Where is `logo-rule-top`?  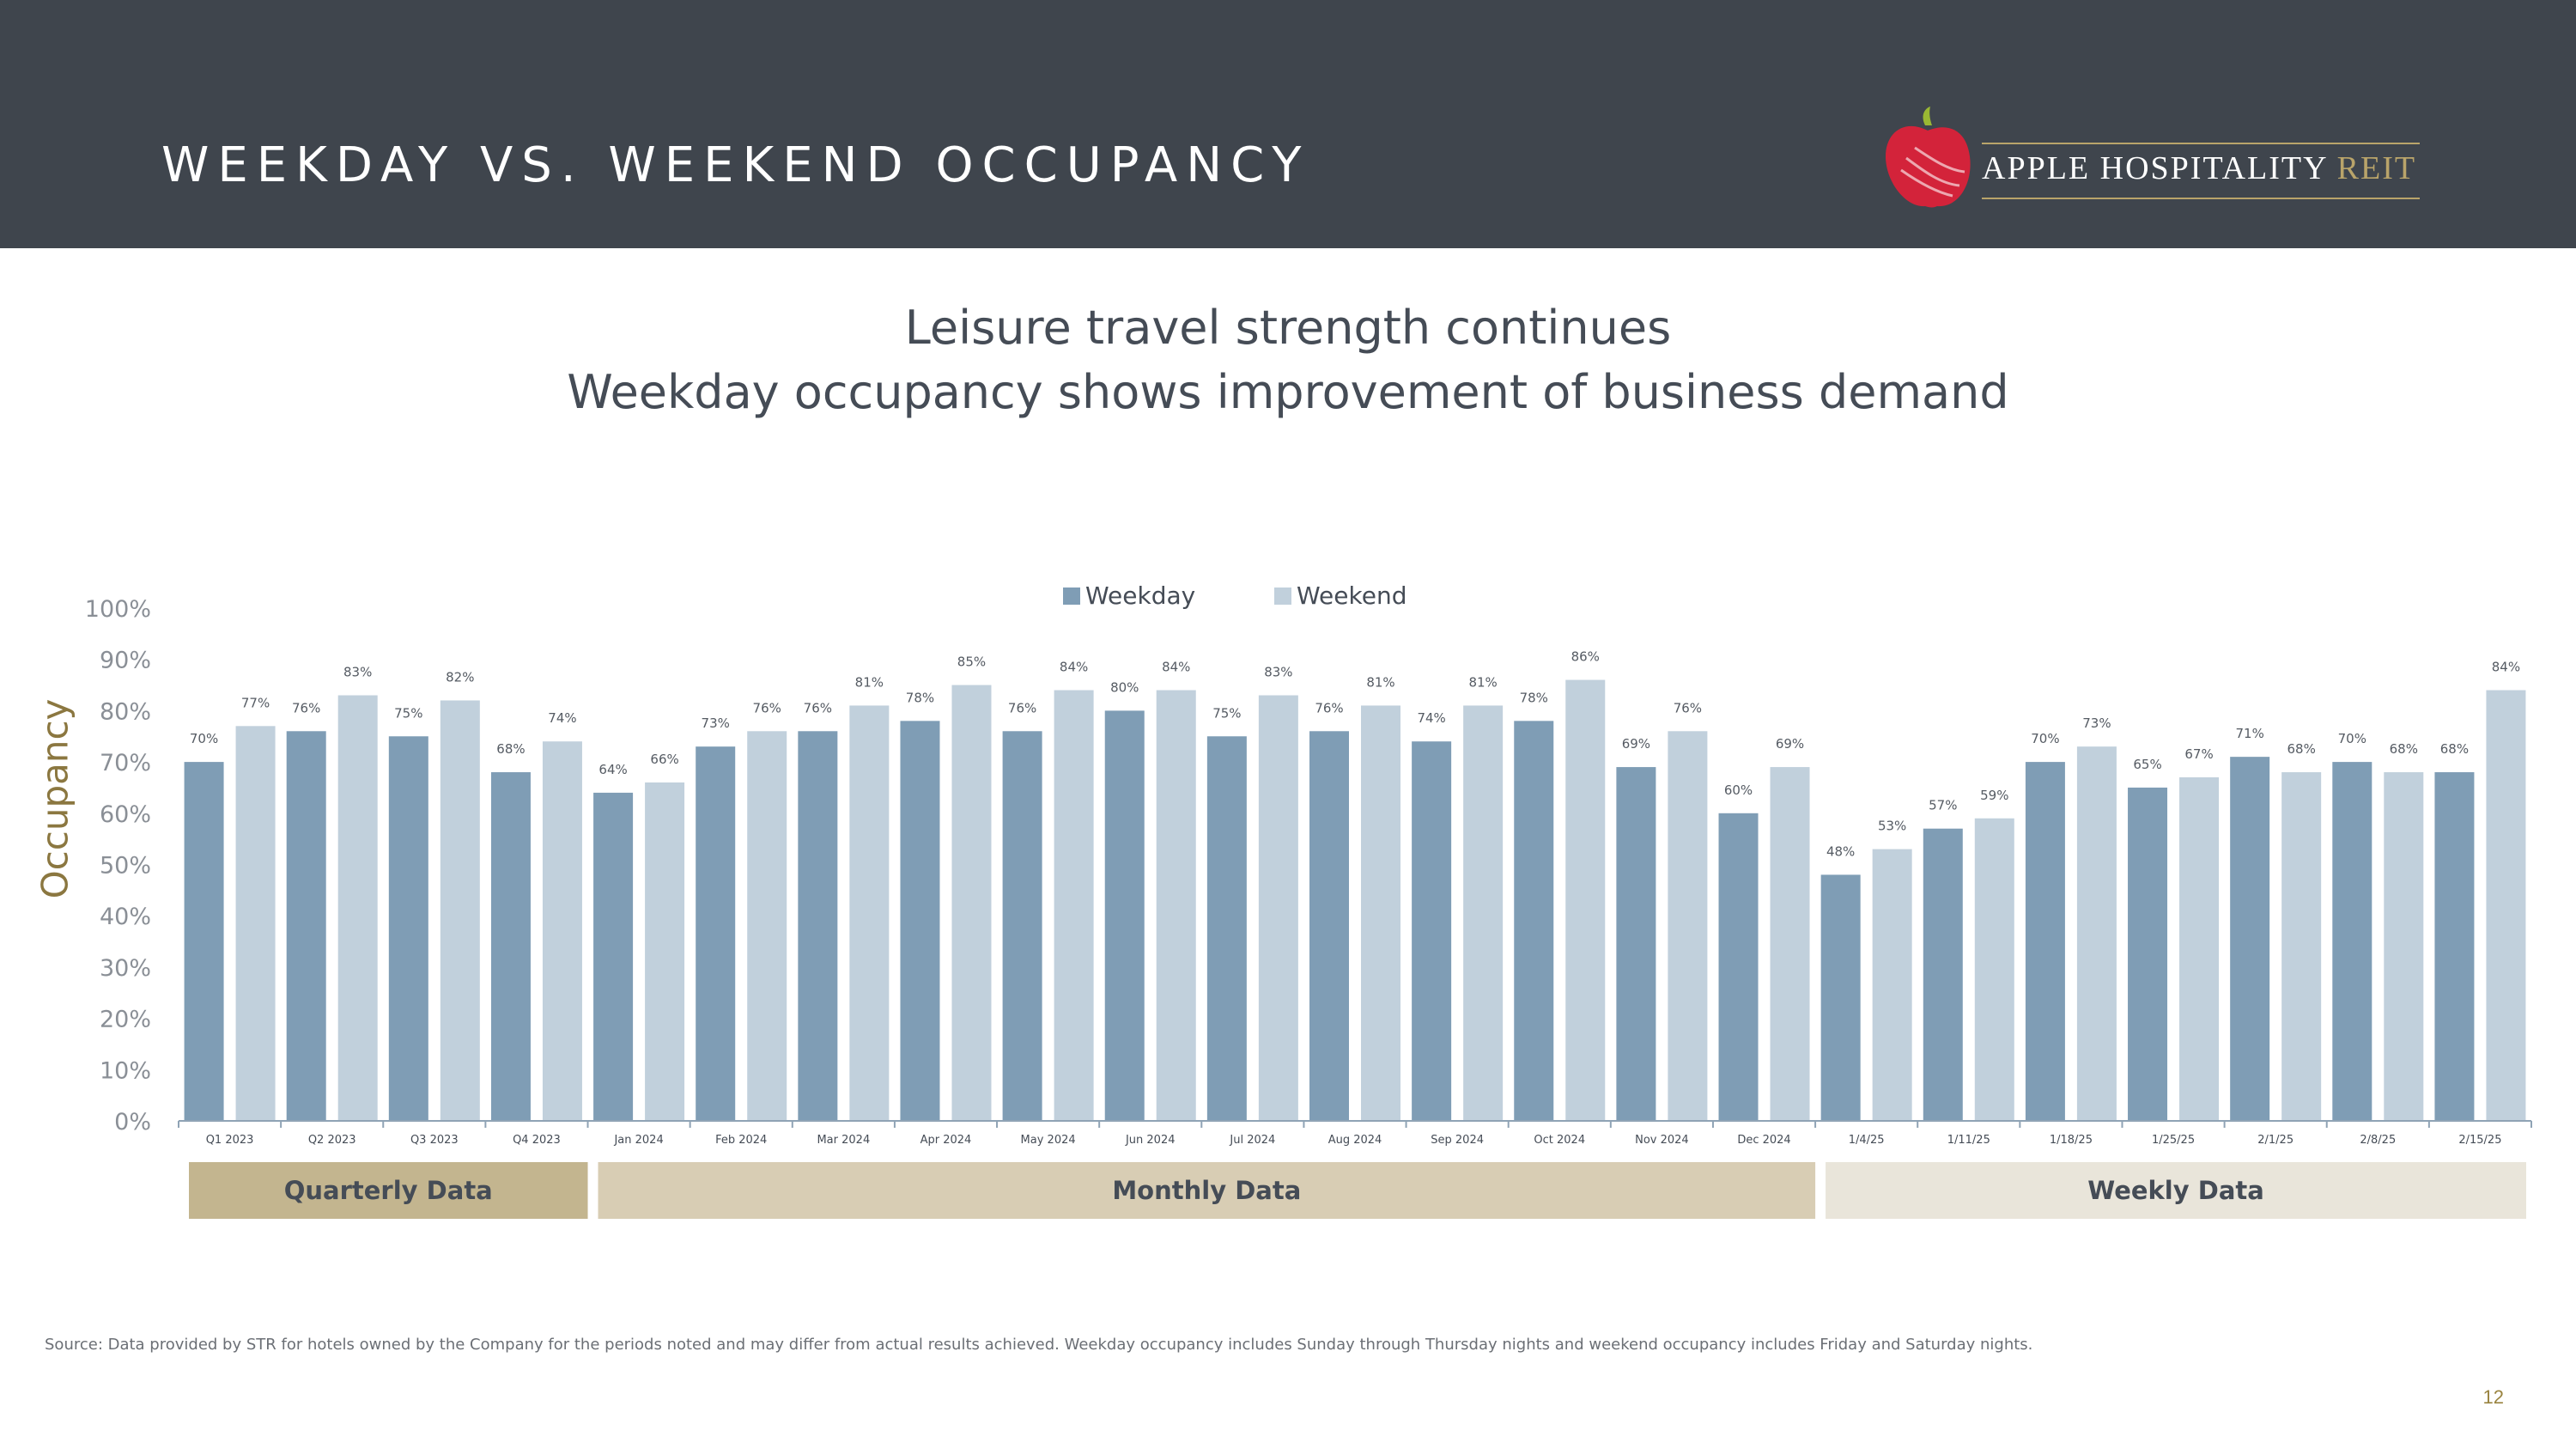 logo-rule-top is located at coordinates (2201, 143).